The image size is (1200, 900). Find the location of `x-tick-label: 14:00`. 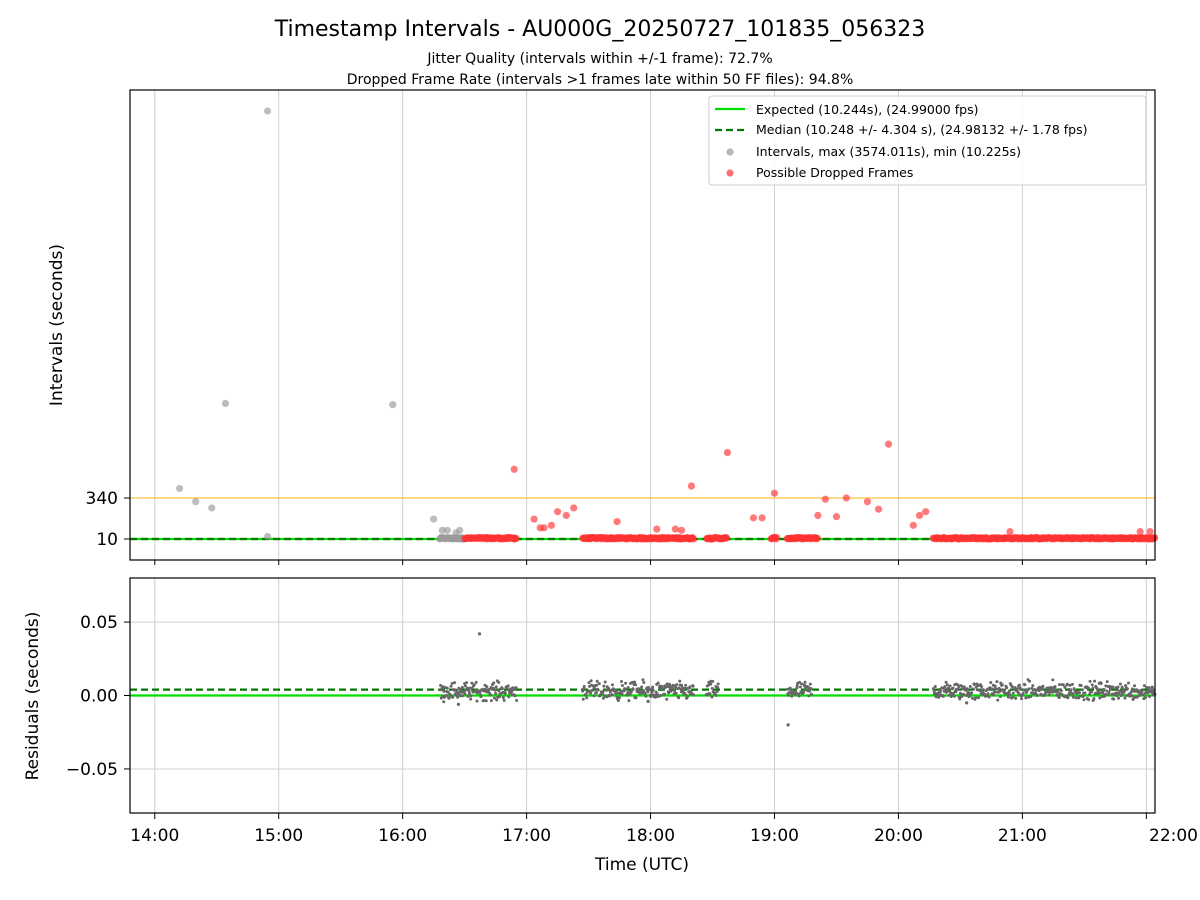

x-tick-label: 14:00 is located at coordinates (154, 836).